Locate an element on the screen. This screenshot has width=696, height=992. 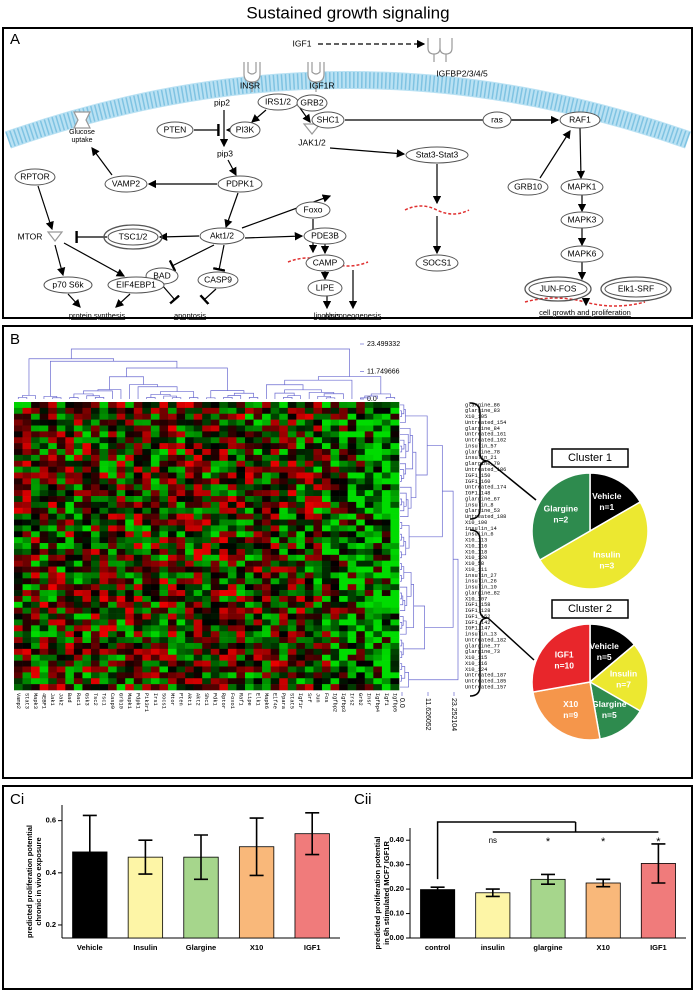
slice-value: n=5 is located at coordinates (604, 657).